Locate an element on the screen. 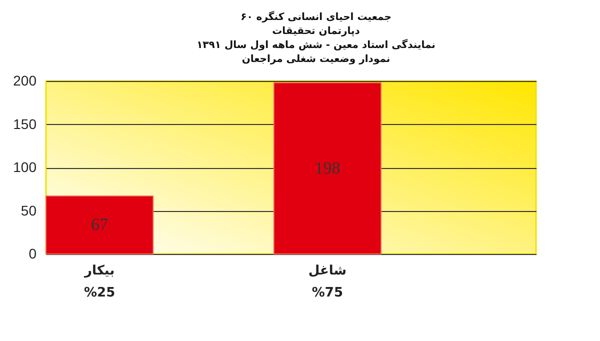  data-label: 67 is located at coordinates (100, 224).